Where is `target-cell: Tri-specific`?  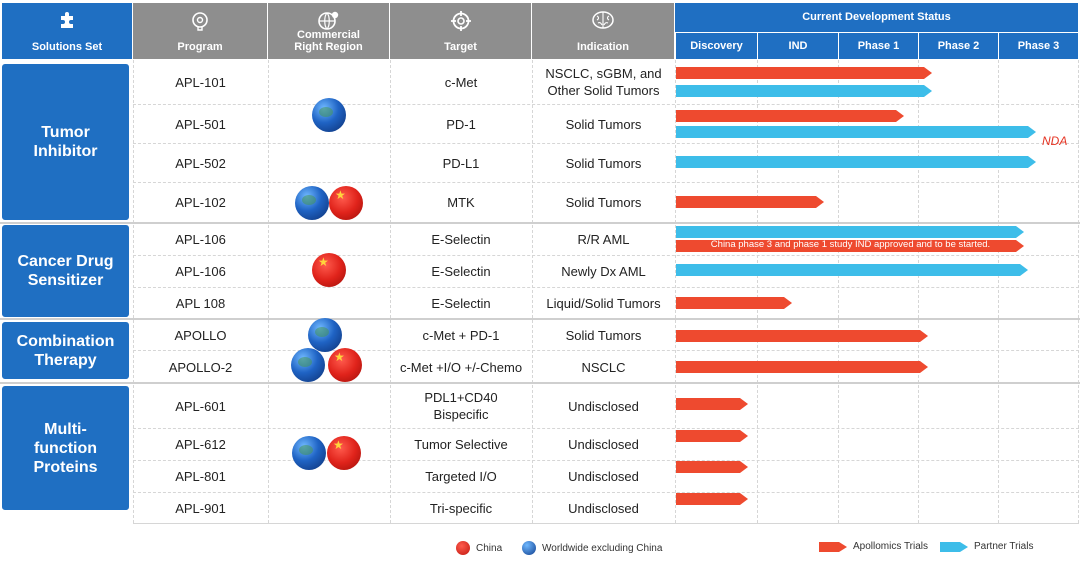 target-cell: Tri-specific is located at coordinates (461, 508).